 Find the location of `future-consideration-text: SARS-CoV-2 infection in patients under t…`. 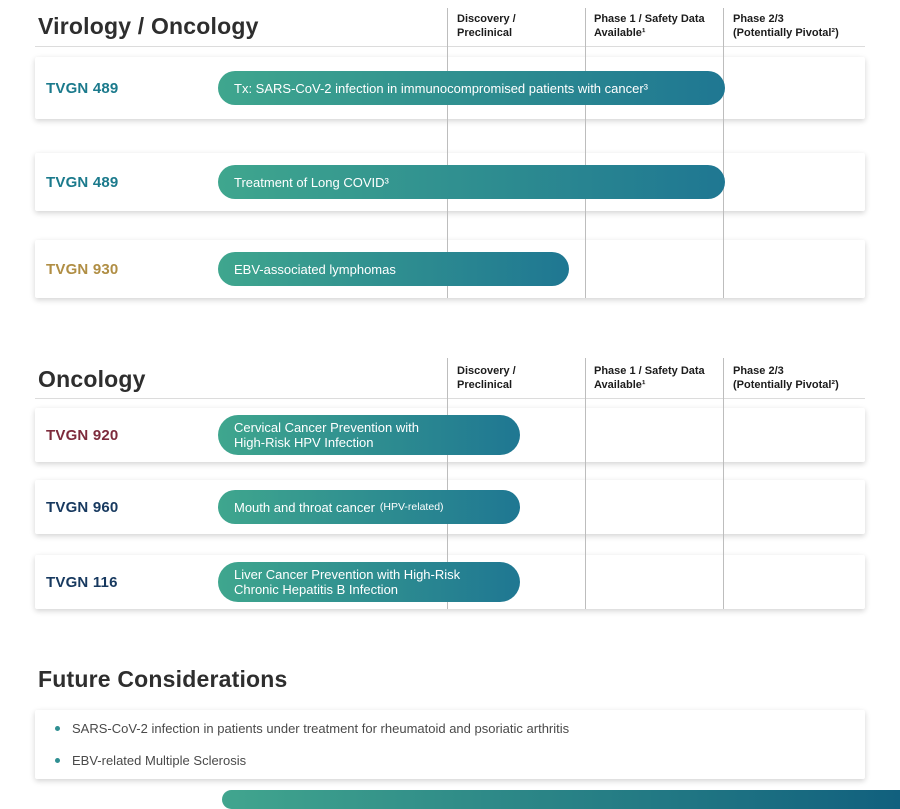

future-consideration-text: SARS-CoV-2 infection in patients under t… is located at coordinates (321, 728).